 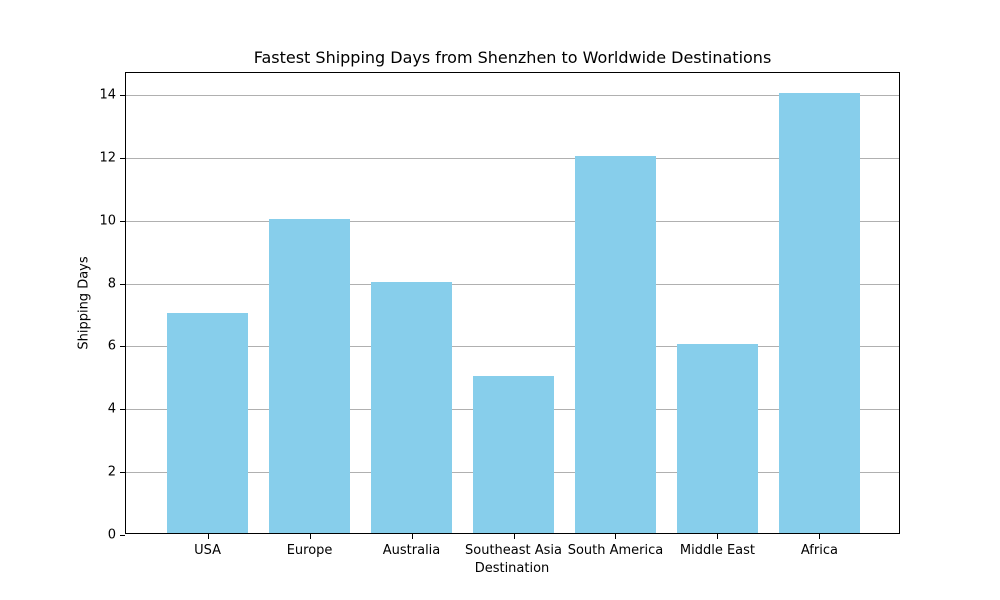 I want to click on y-tick-label: 12, so click(x=107, y=158).